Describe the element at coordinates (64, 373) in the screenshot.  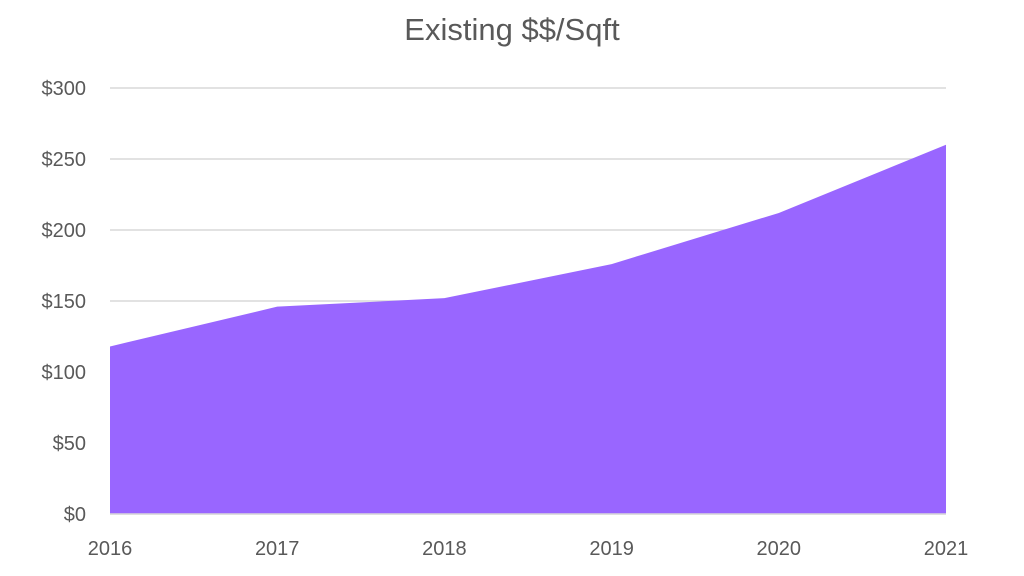
I see `y-tick-label: $100` at that location.